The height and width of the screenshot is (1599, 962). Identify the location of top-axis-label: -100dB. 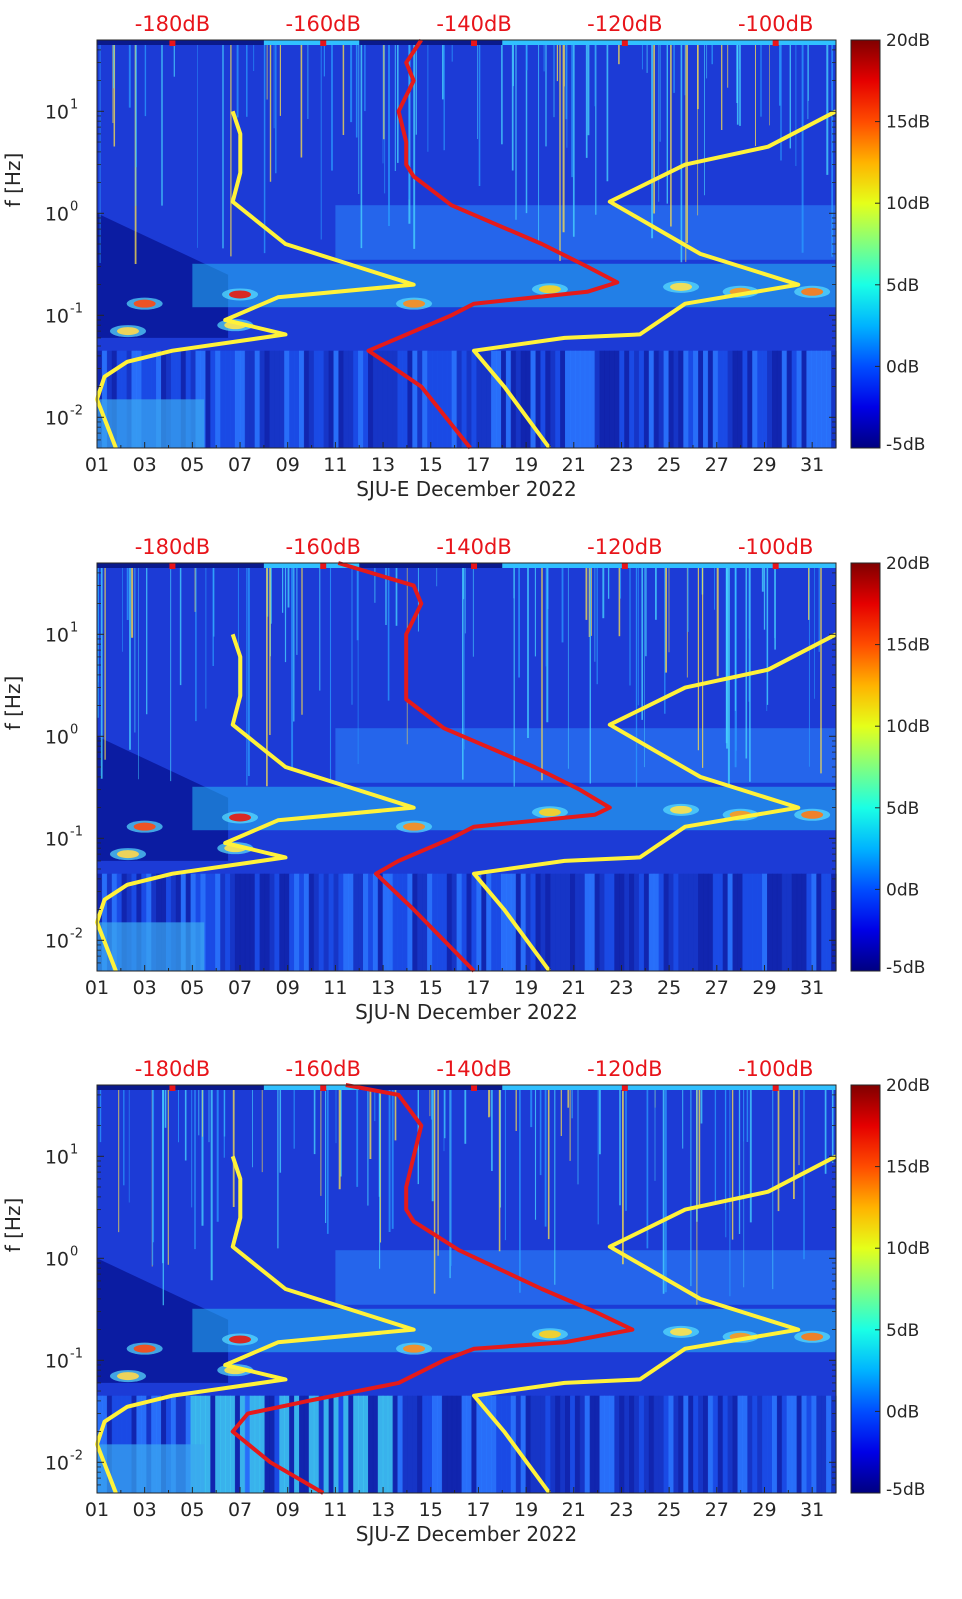
(775, 547).